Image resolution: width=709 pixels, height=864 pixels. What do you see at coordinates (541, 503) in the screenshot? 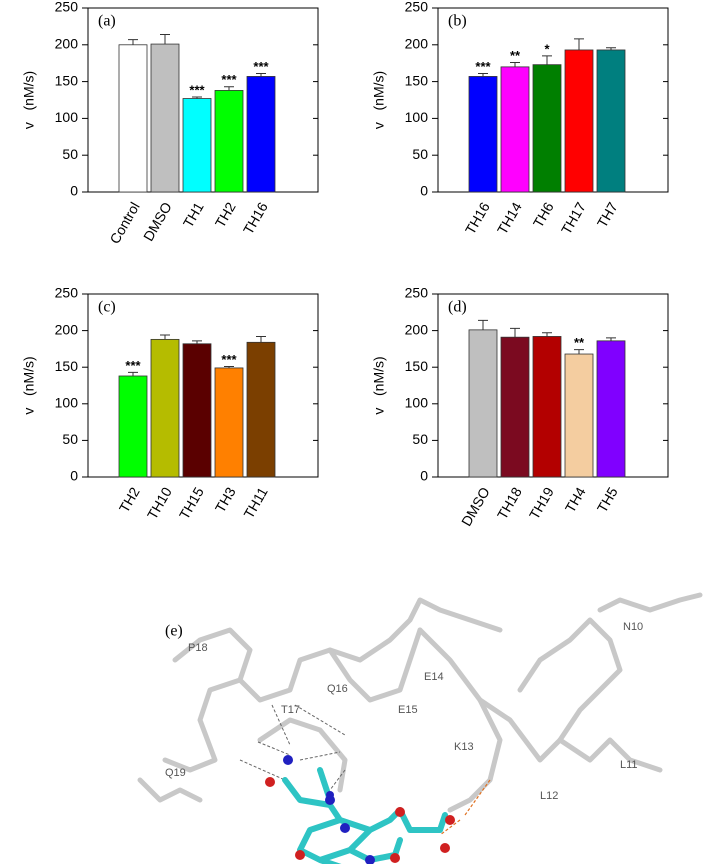
I see `x-tick-label: TH19` at bounding box center [541, 503].